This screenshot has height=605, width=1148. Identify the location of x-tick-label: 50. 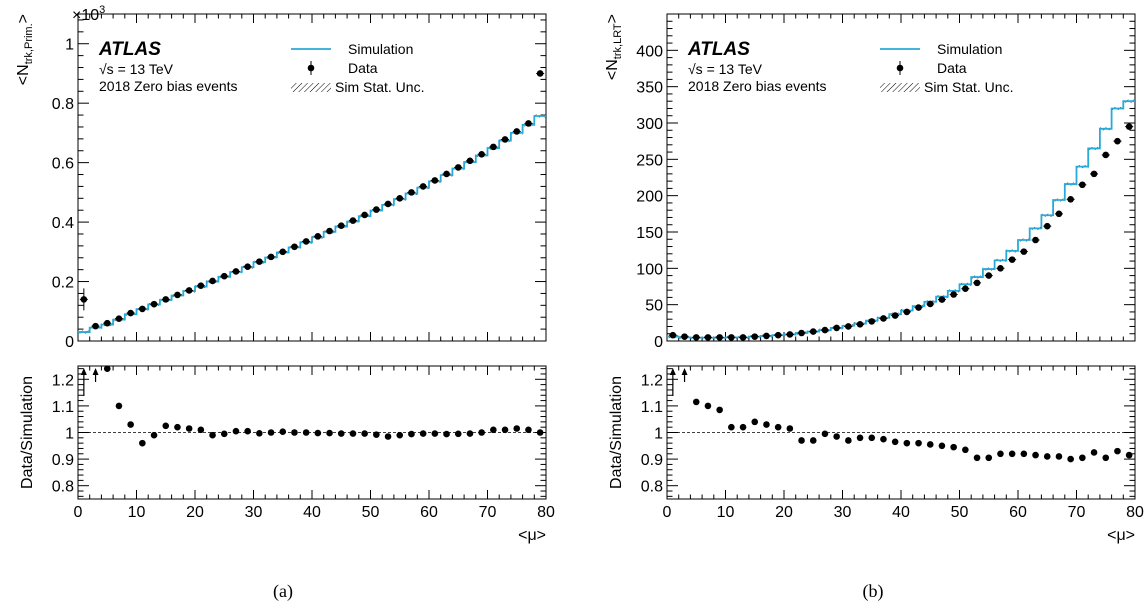
(960, 512).